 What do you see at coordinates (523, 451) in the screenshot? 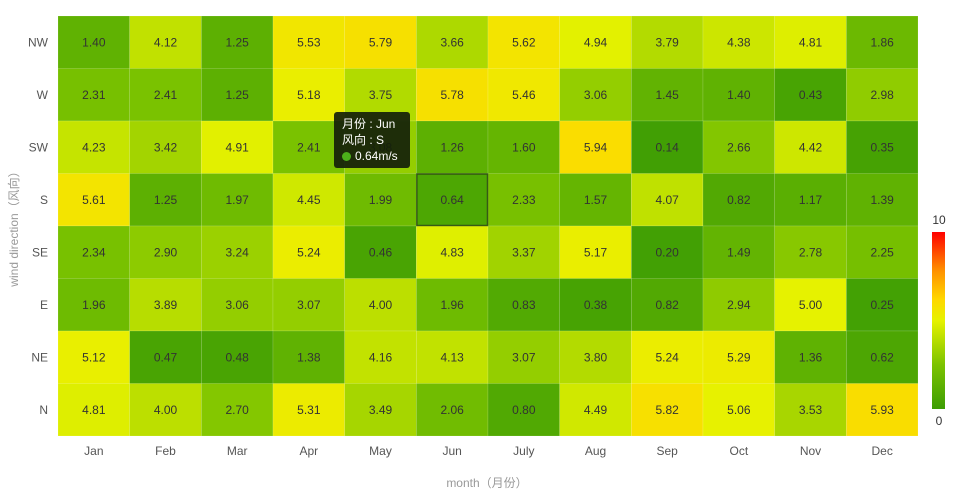
I see `x-tick-label: July` at bounding box center [523, 451].